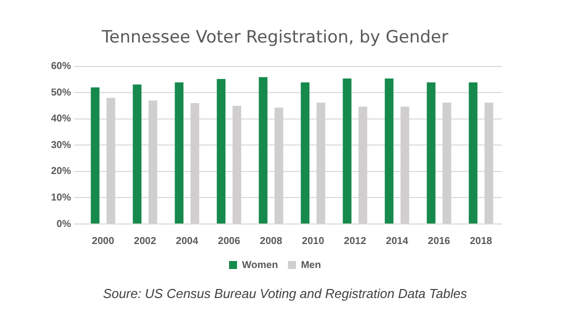 The image size is (570, 321). What do you see at coordinates (145, 241) in the screenshot?
I see `x-tick-label: 2002` at bounding box center [145, 241].